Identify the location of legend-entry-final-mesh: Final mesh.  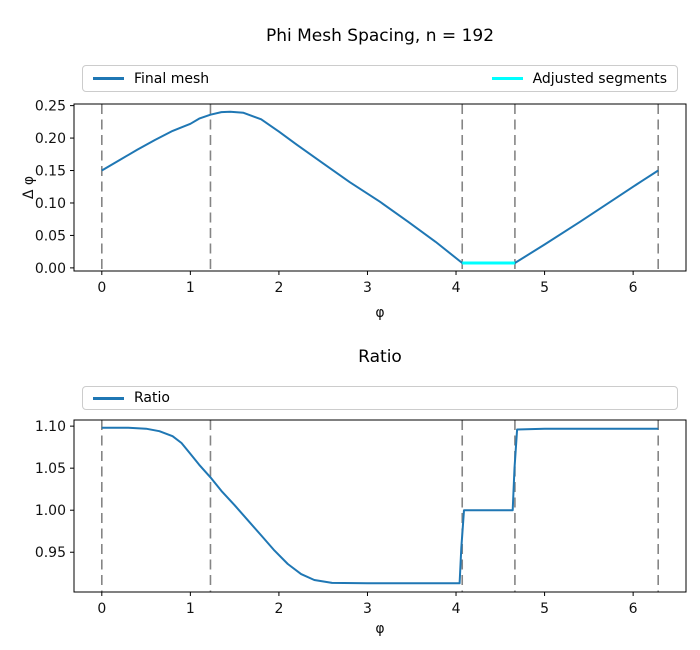
(151, 79).